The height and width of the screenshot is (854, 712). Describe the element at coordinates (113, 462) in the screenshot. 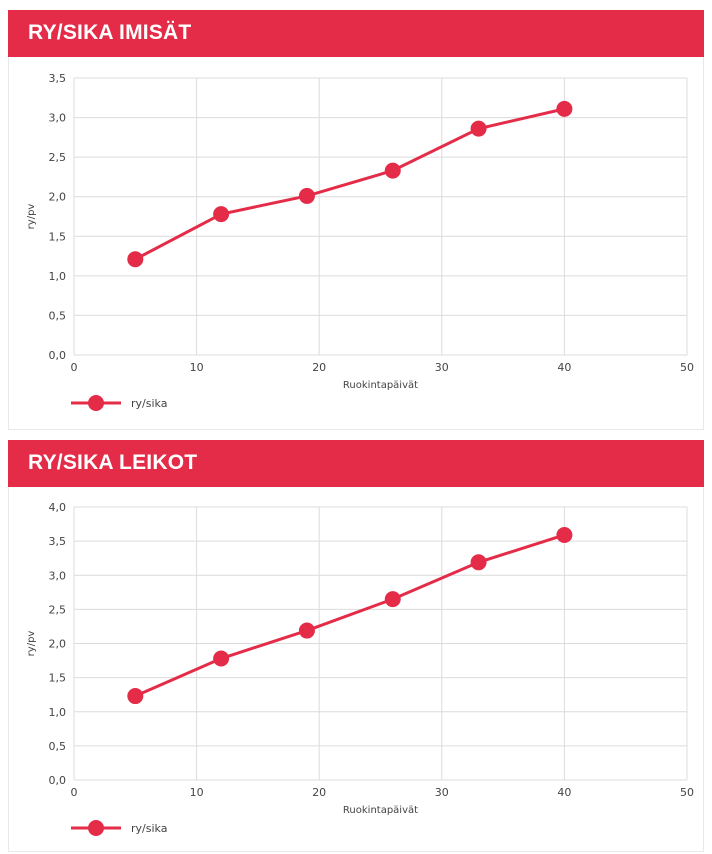

I see `chart-title: RY/SIKA LEIKOT` at that location.